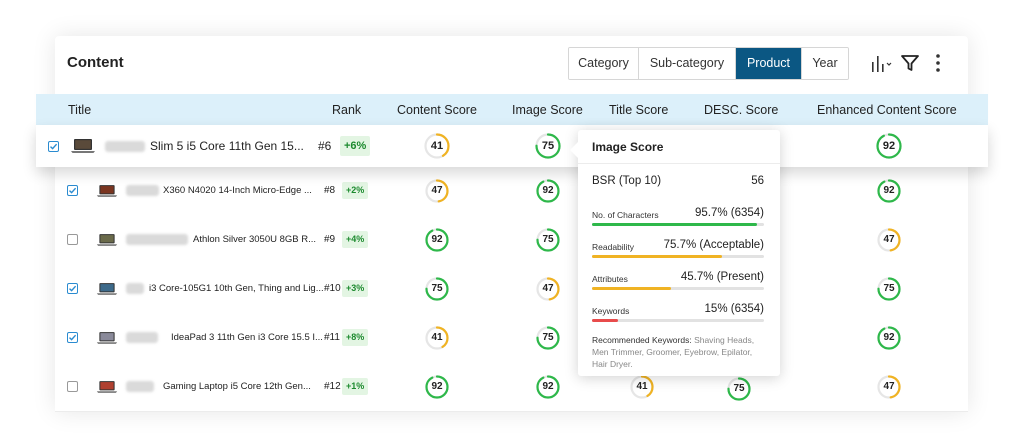 This screenshot has width=1024, height=448. What do you see at coordinates (347, 110) in the screenshot?
I see `column-rank: Rank` at bounding box center [347, 110].